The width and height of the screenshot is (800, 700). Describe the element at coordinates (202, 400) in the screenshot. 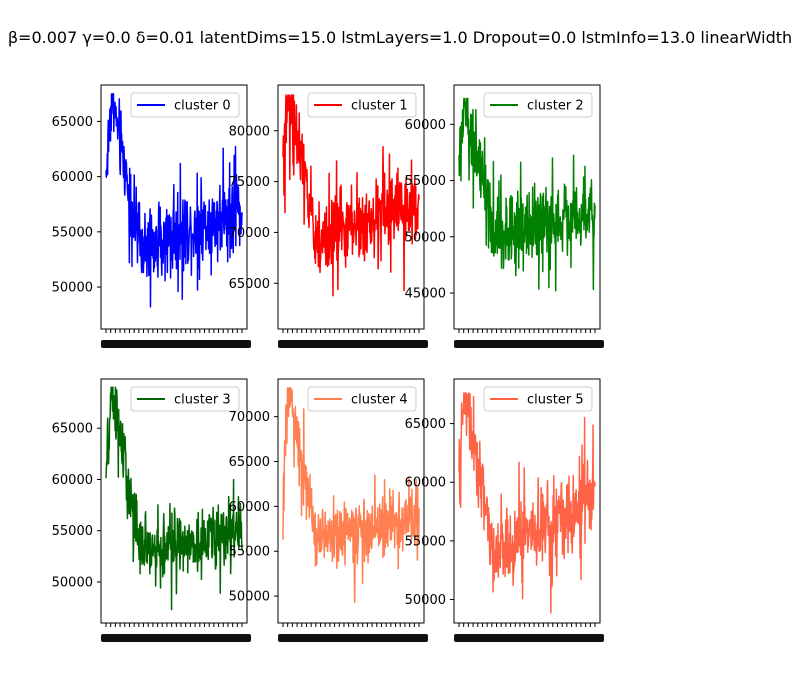

I see `legend-label: cluster 3` at that location.